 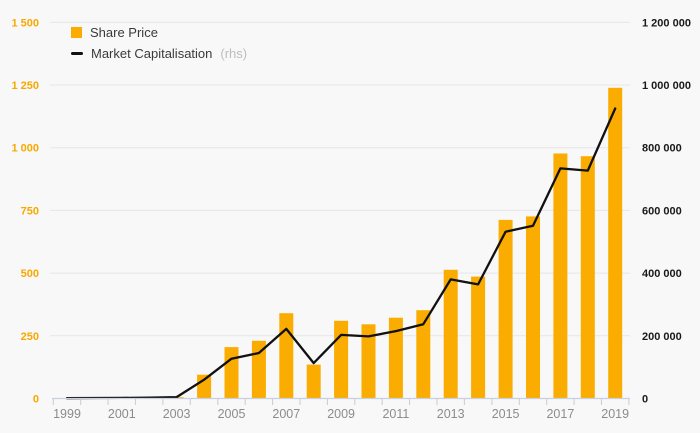 I want to click on legend-label-market-cap: Market Capitalisation, so click(x=152, y=53).